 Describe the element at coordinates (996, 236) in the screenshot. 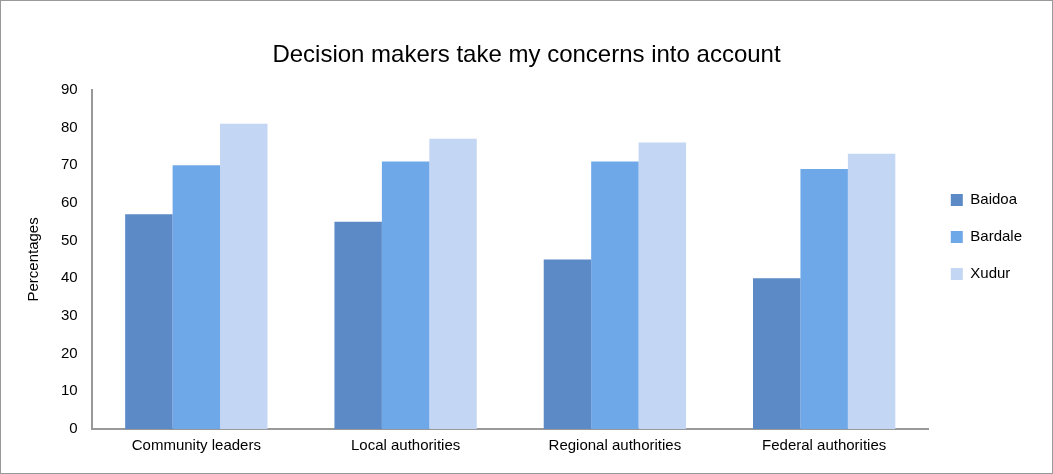

I see `legend-label: Bardale` at that location.